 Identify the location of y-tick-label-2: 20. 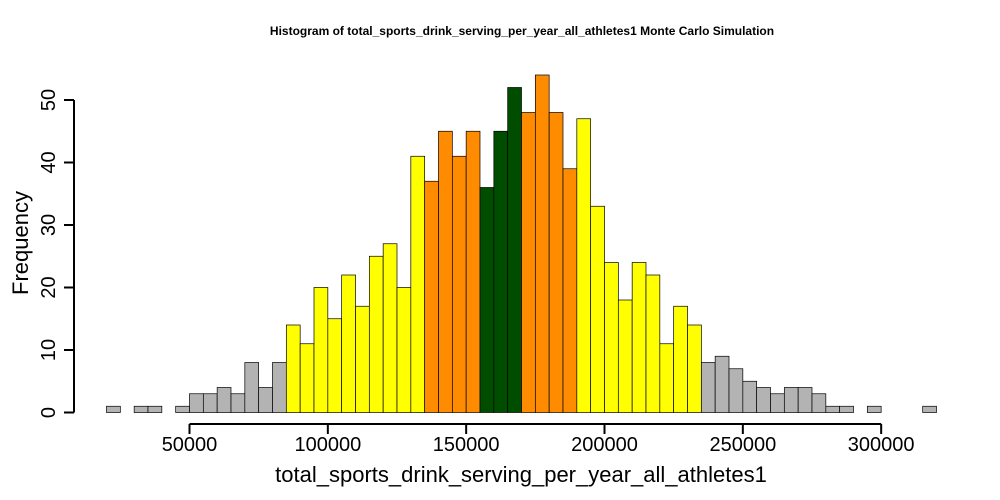
(49, 287).